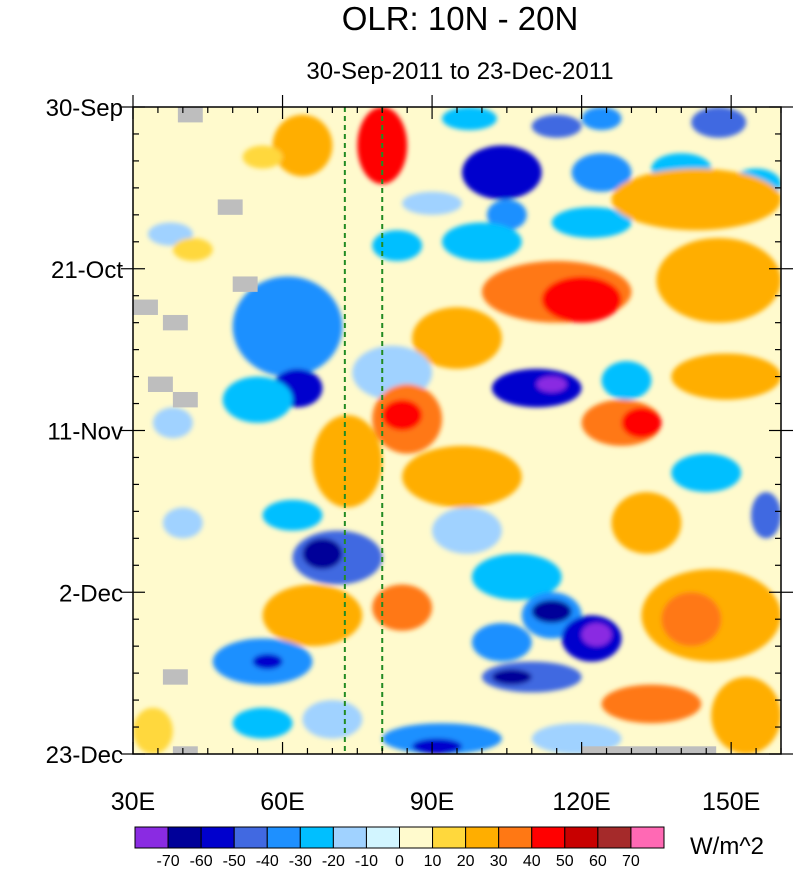  What do you see at coordinates (731, 802) in the screenshot?
I see `x-tick-label: 150E` at bounding box center [731, 802].